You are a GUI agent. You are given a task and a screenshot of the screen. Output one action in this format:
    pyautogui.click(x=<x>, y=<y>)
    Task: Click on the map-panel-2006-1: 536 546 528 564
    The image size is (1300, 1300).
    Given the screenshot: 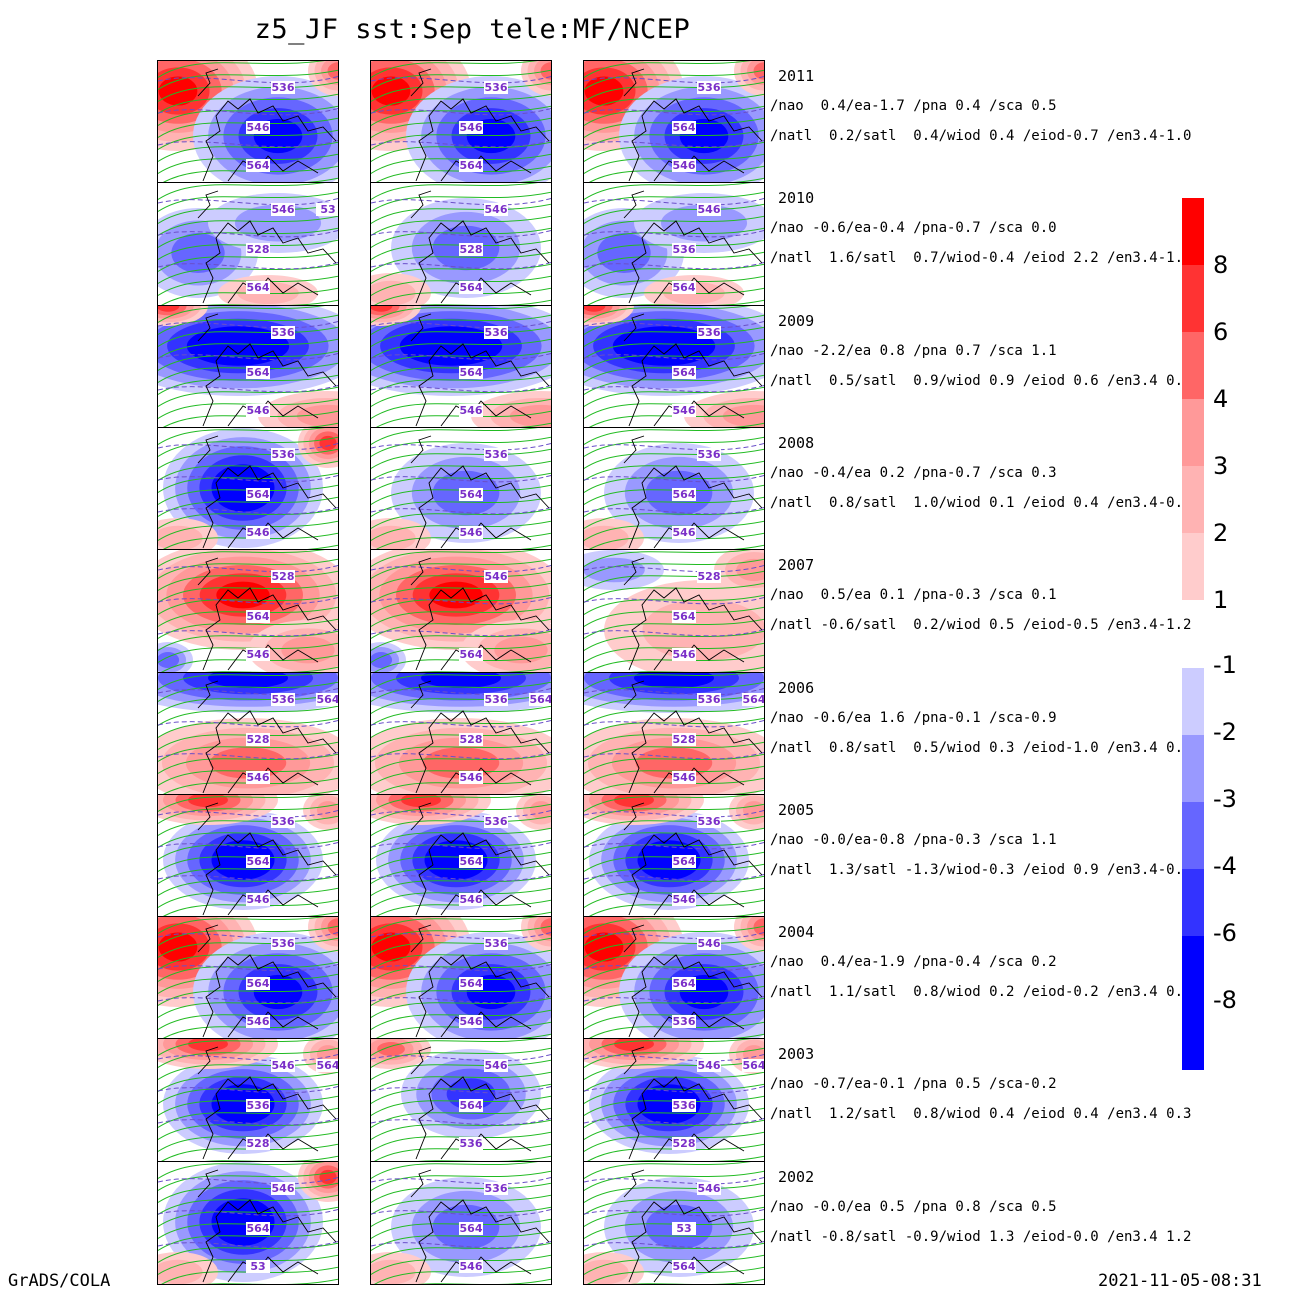 What is the action you would take?
    pyautogui.click(x=248, y=734)
    